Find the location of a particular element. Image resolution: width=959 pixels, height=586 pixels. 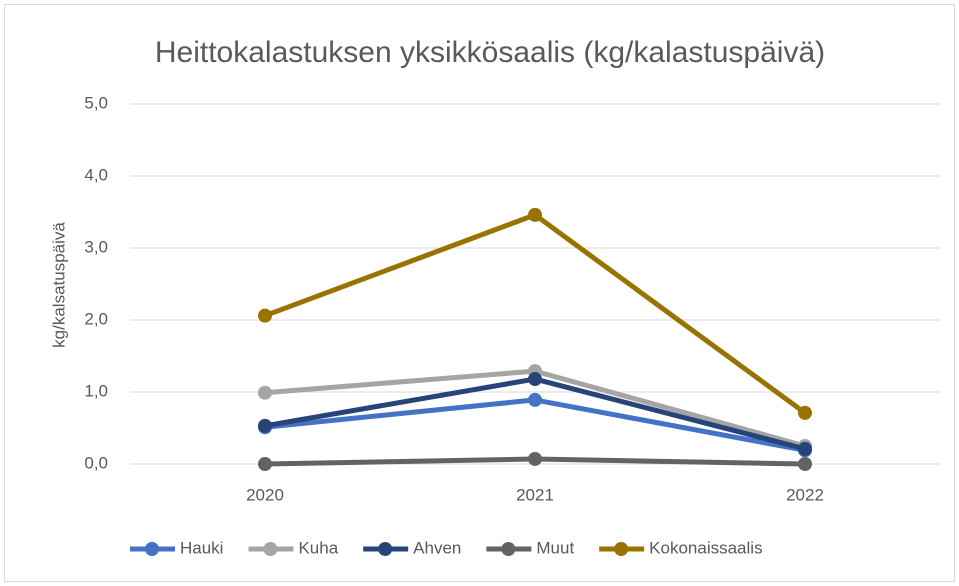

x-tick-label: 2022 is located at coordinates (805, 494).